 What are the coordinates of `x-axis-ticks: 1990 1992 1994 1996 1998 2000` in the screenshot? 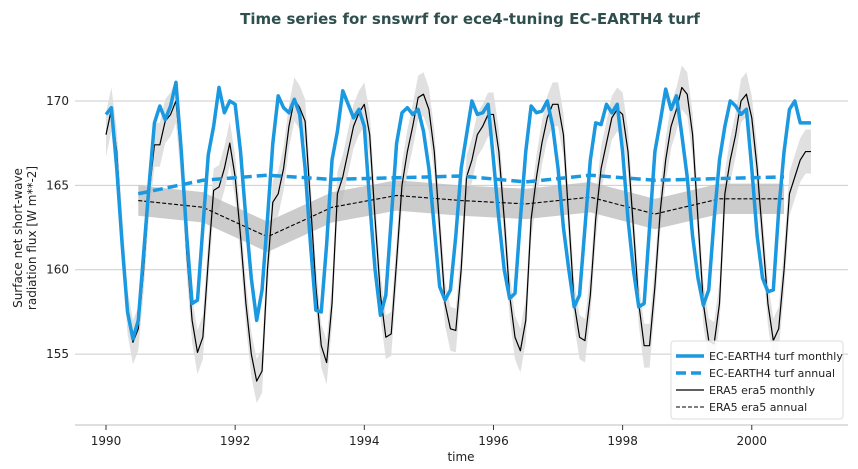 It's located at (429, 436).